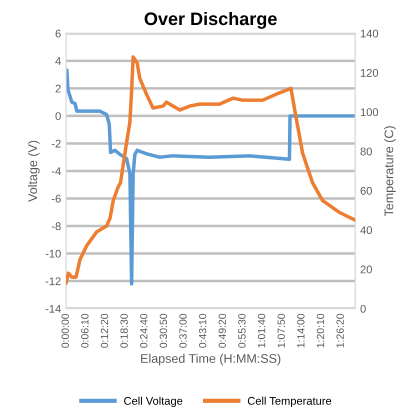 Image resolution: width=413 pixels, height=417 pixels. I want to click on y-tick-label: 4, so click(58, 61).